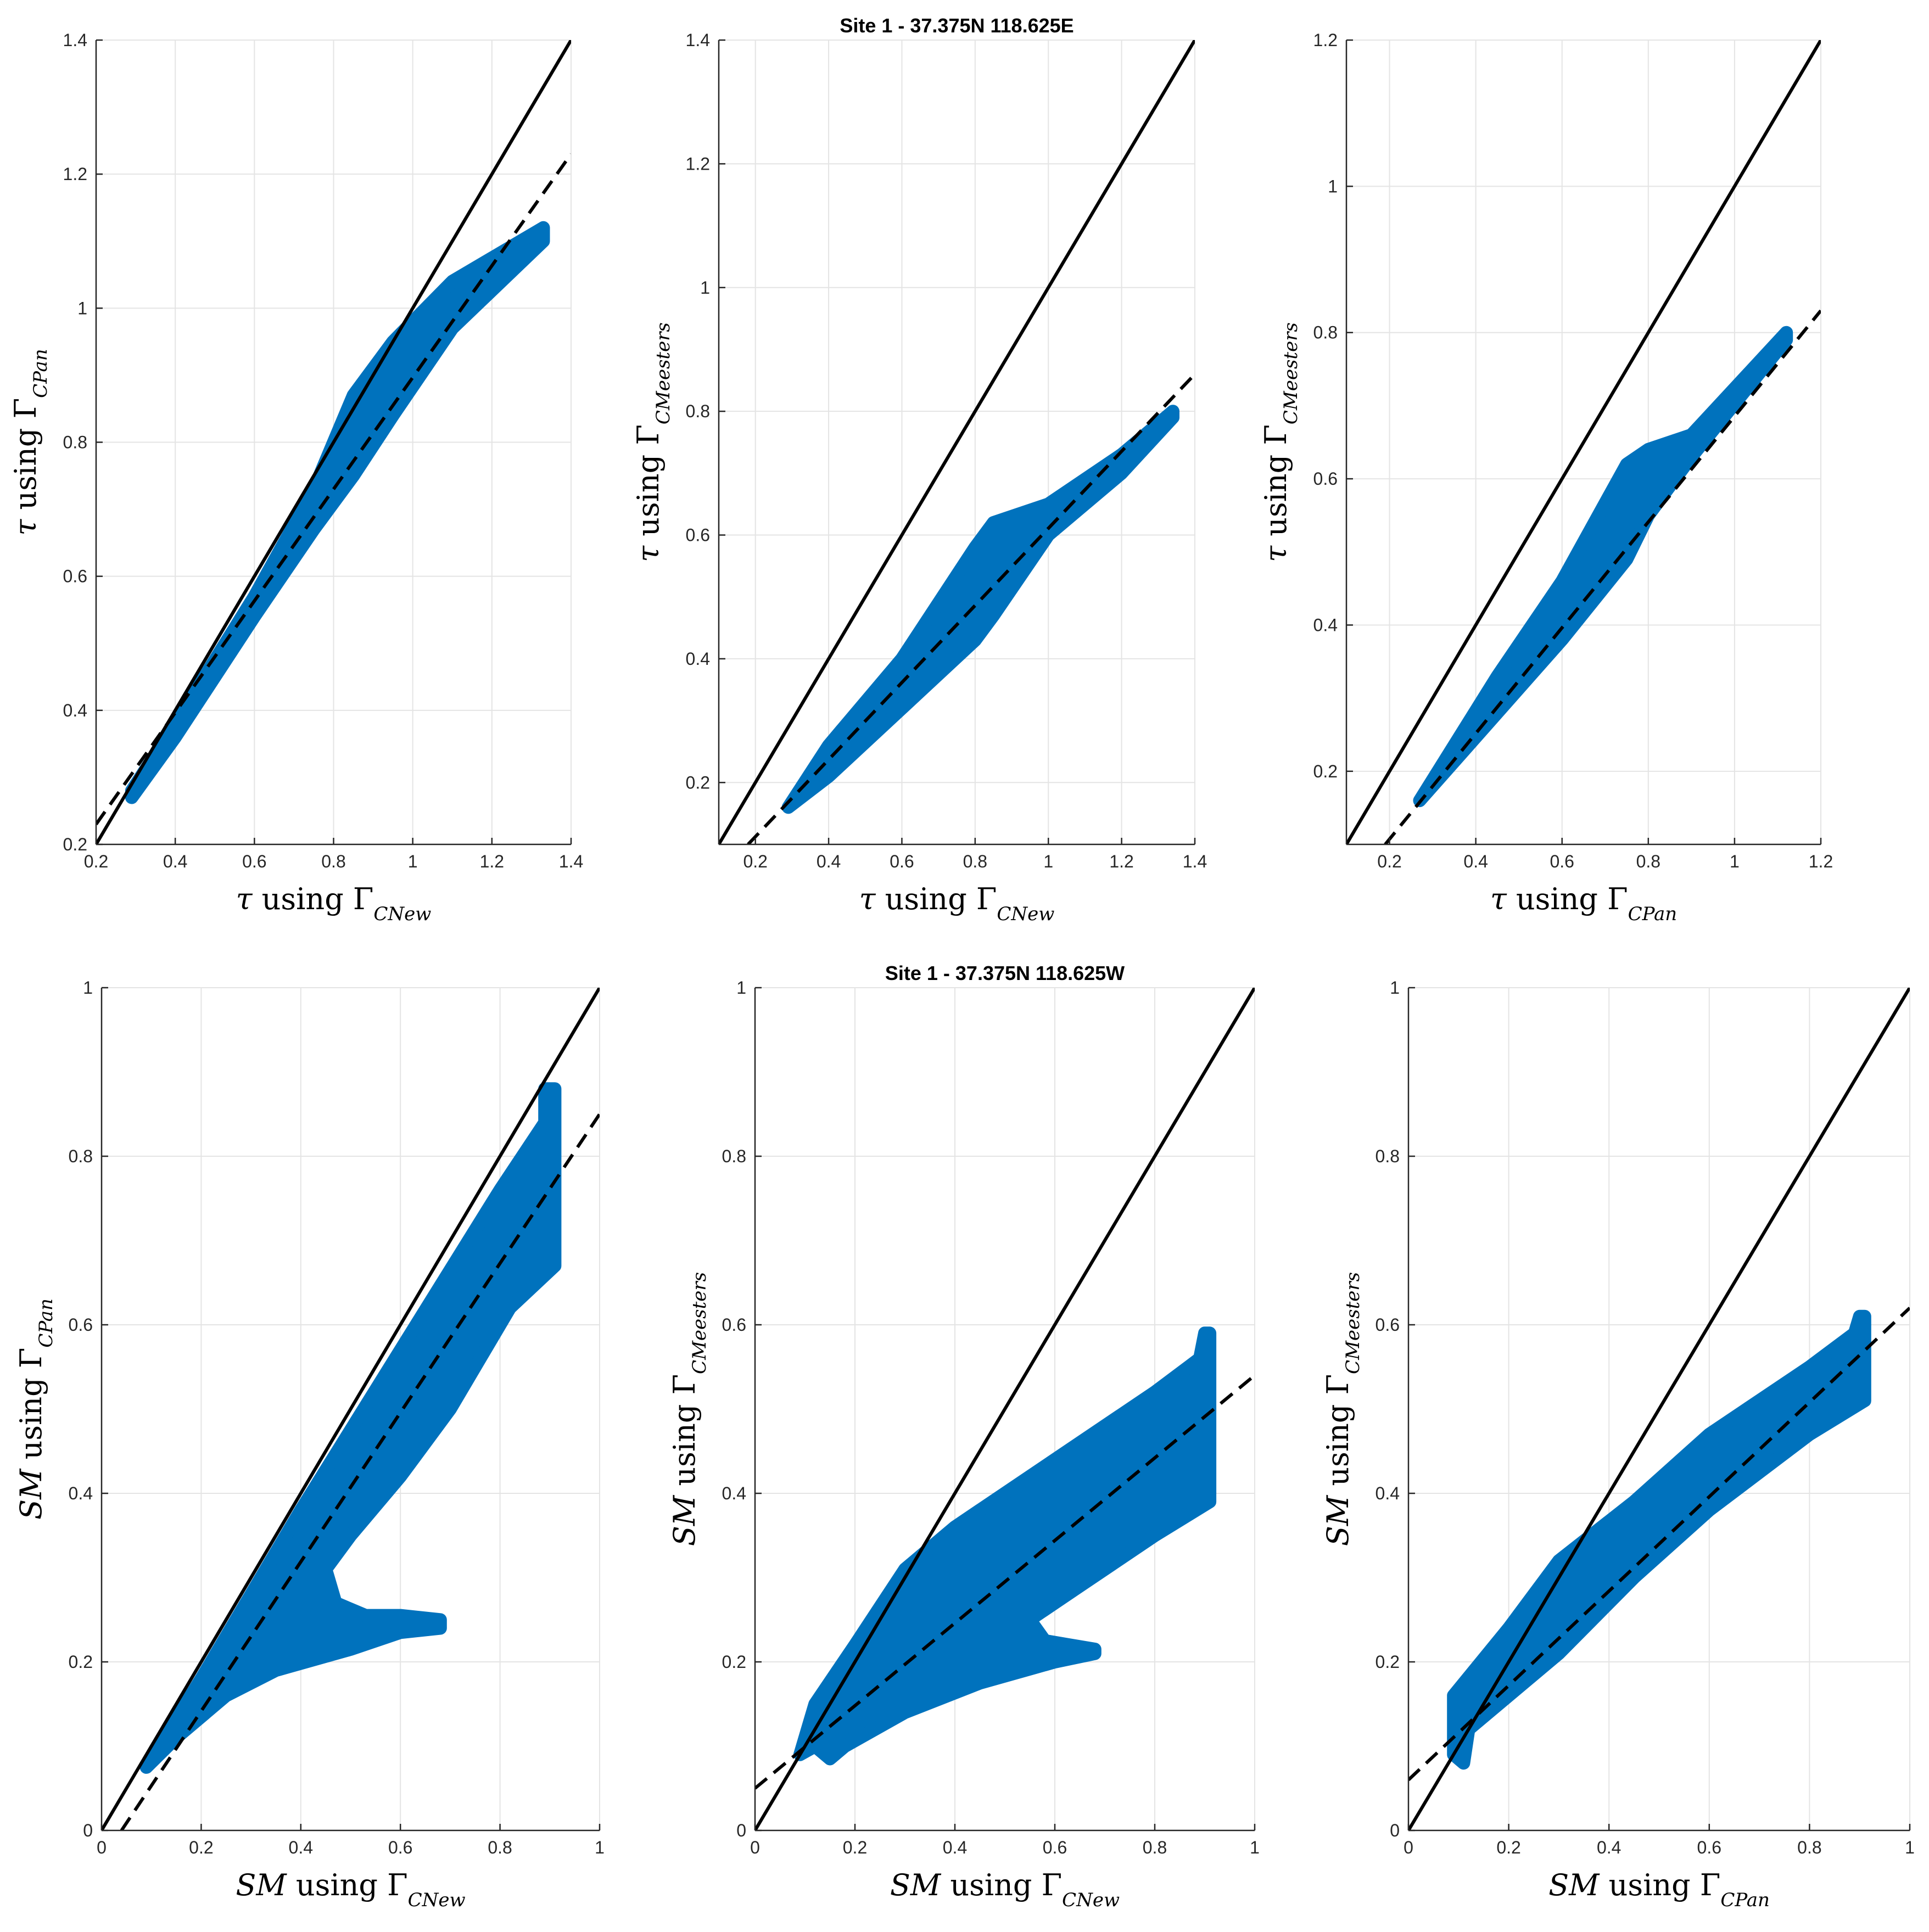 The width and height of the screenshot is (1929, 1932). Describe the element at coordinates (698, 164) in the screenshot. I see `y-tick-label: 1.2` at that location.